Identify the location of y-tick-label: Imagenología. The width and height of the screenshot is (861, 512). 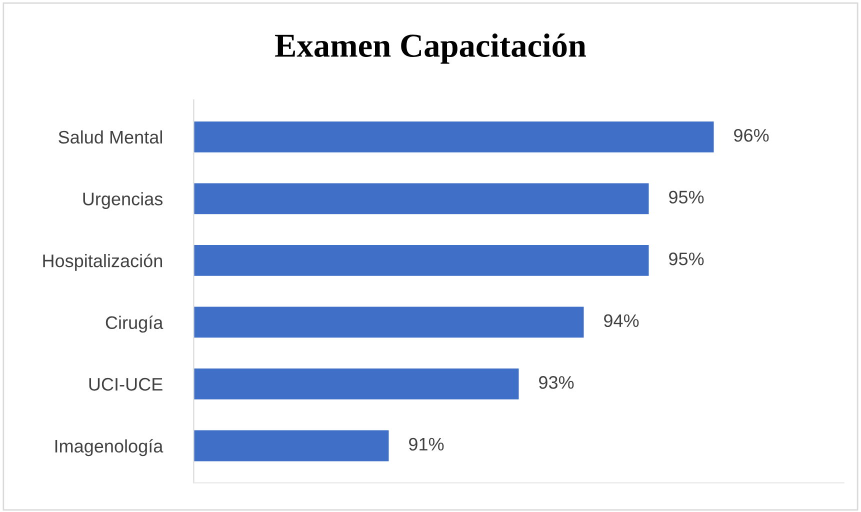
(109, 447).